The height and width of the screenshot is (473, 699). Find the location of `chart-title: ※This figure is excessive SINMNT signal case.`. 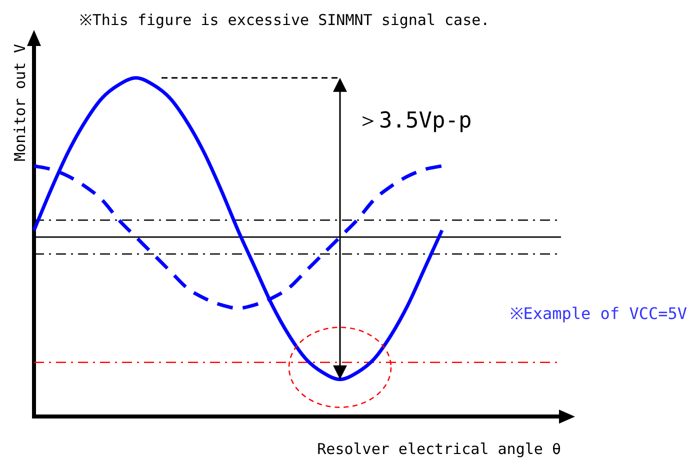

chart-title: ※This figure is excessive SINMNT signal case. is located at coordinates (284, 19).